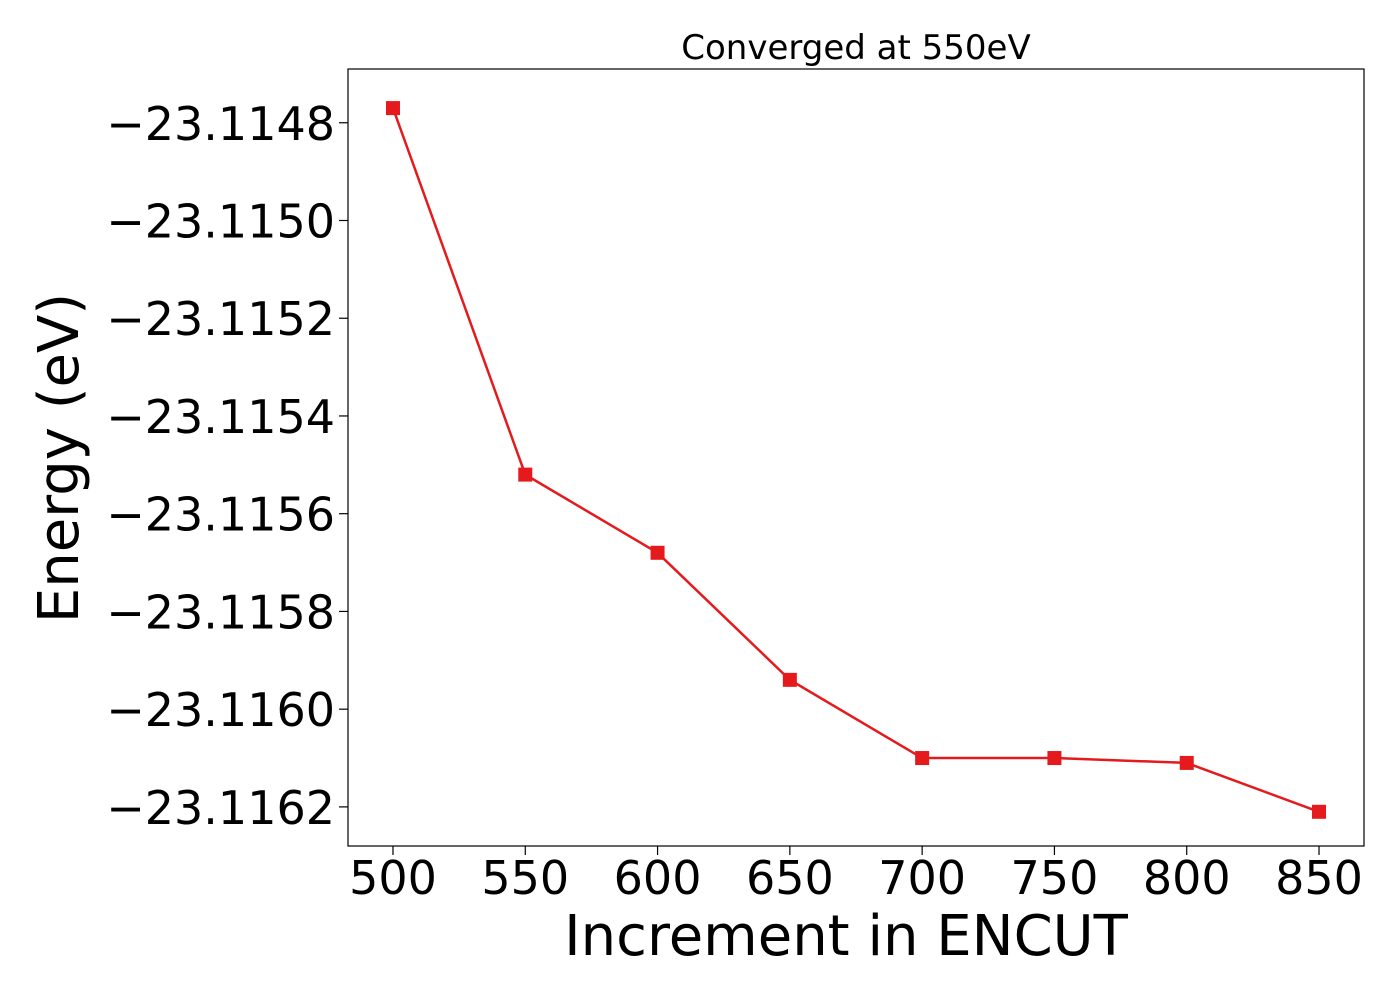 The image size is (1400, 1000). What do you see at coordinates (856, 875) in the screenshot?
I see `x-axis-ticks: 500 550 600 650 700 750 800 850` at bounding box center [856, 875].